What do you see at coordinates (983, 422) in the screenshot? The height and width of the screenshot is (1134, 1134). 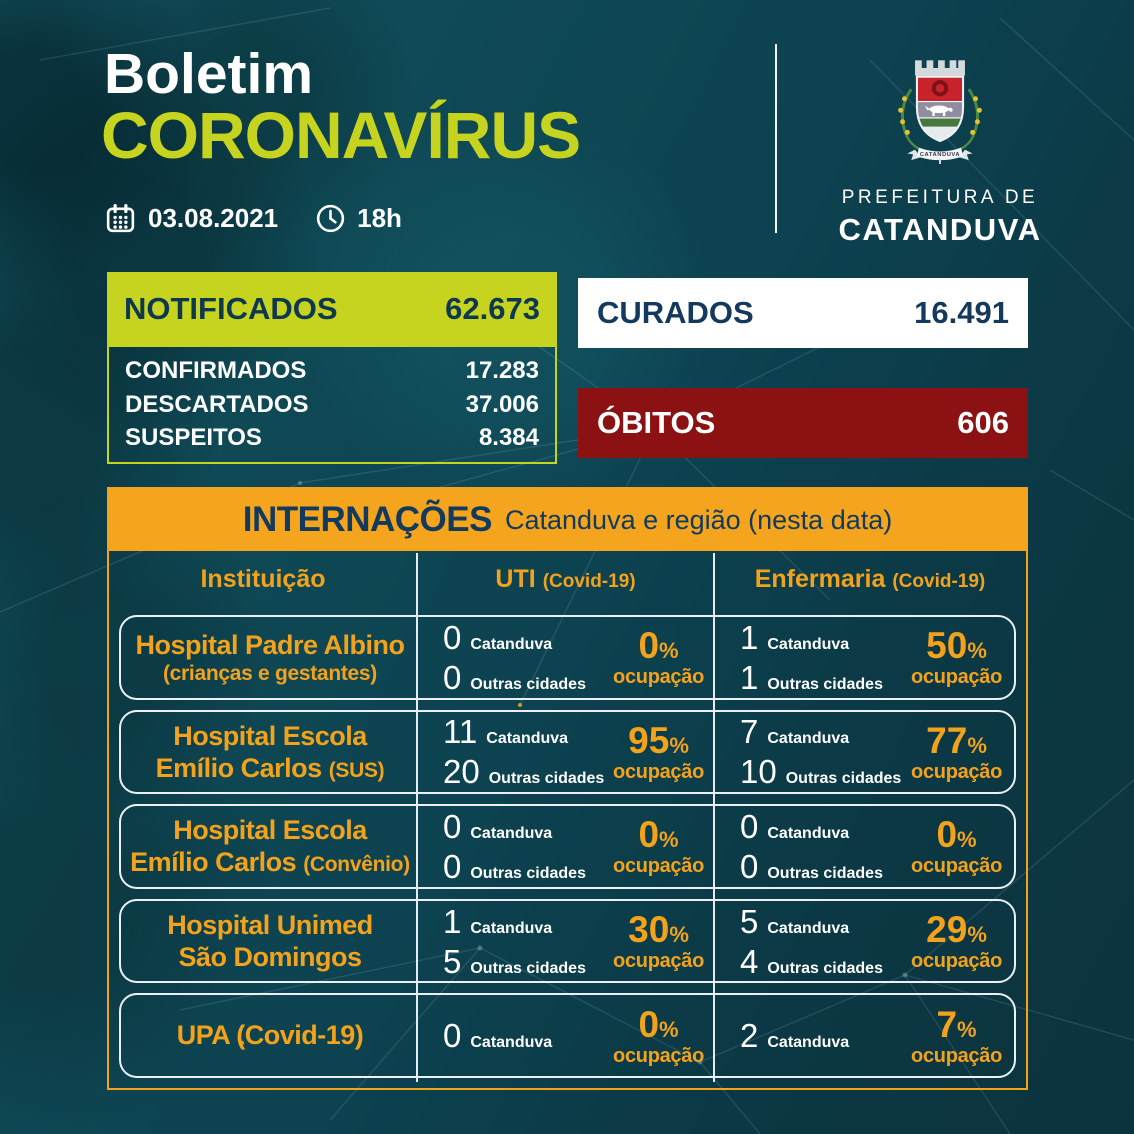 I see `obitos-value: 606` at bounding box center [983, 422].